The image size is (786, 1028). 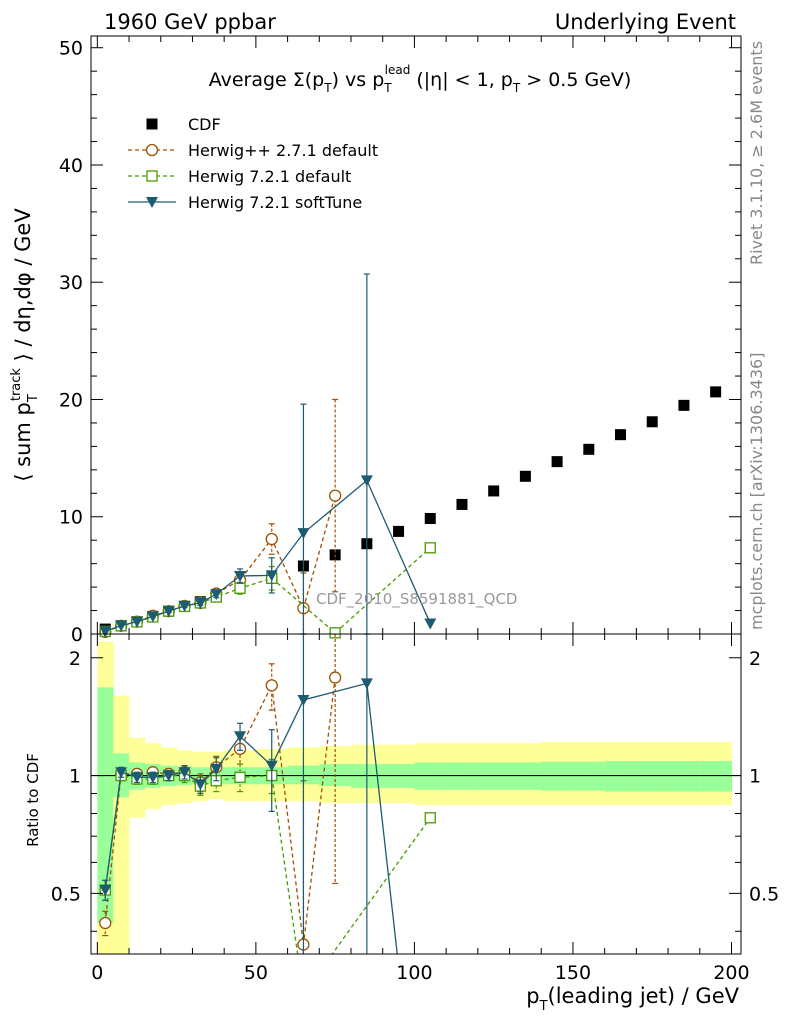 What do you see at coordinates (66, 894) in the screenshot?
I see `ratio-ytick-label: 0.5` at bounding box center [66, 894].